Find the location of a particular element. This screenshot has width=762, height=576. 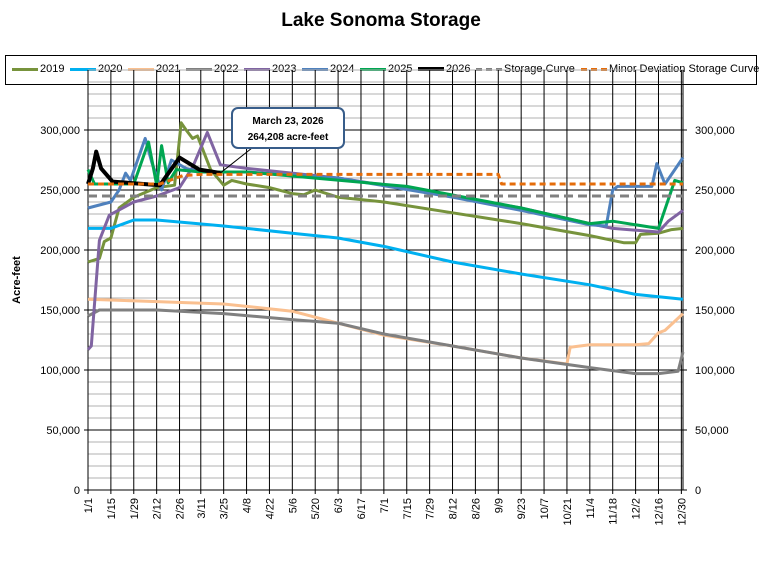

legend-label: 2023 is located at coordinates (284, 69).